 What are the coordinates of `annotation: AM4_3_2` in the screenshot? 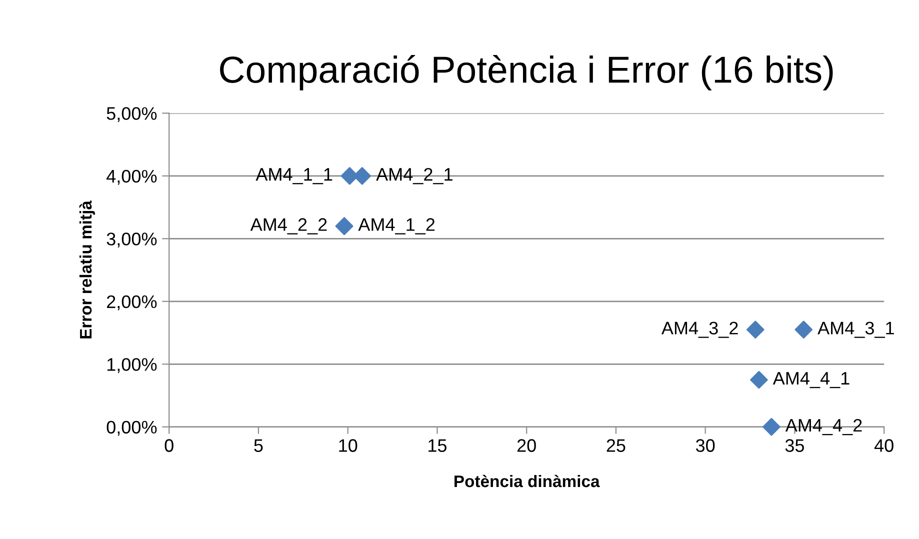 It's located at (699, 330).